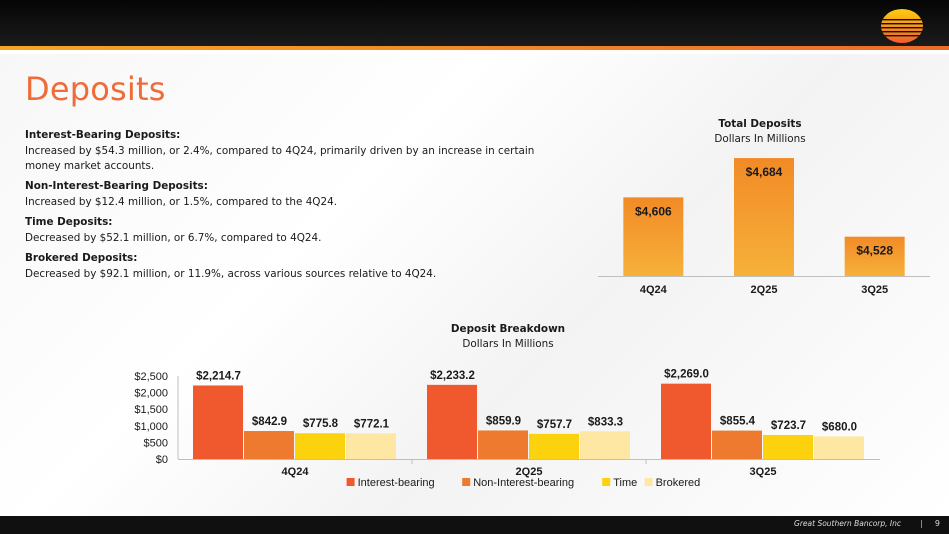  I want to click on breakdown-category-label: 2Q25, so click(529, 472).